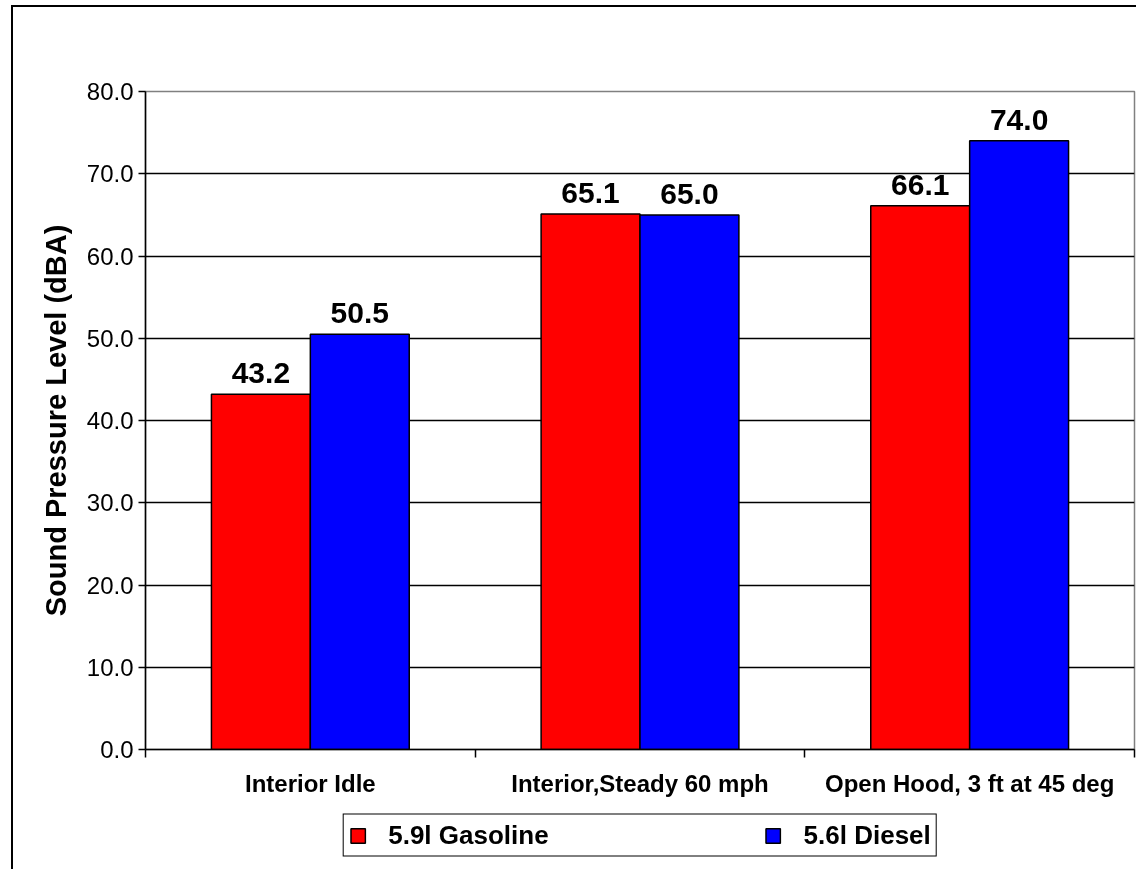 This screenshot has height=869, width=1136. Describe the element at coordinates (920, 184) in the screenshot. I see `data-label: 66.1` at that location.